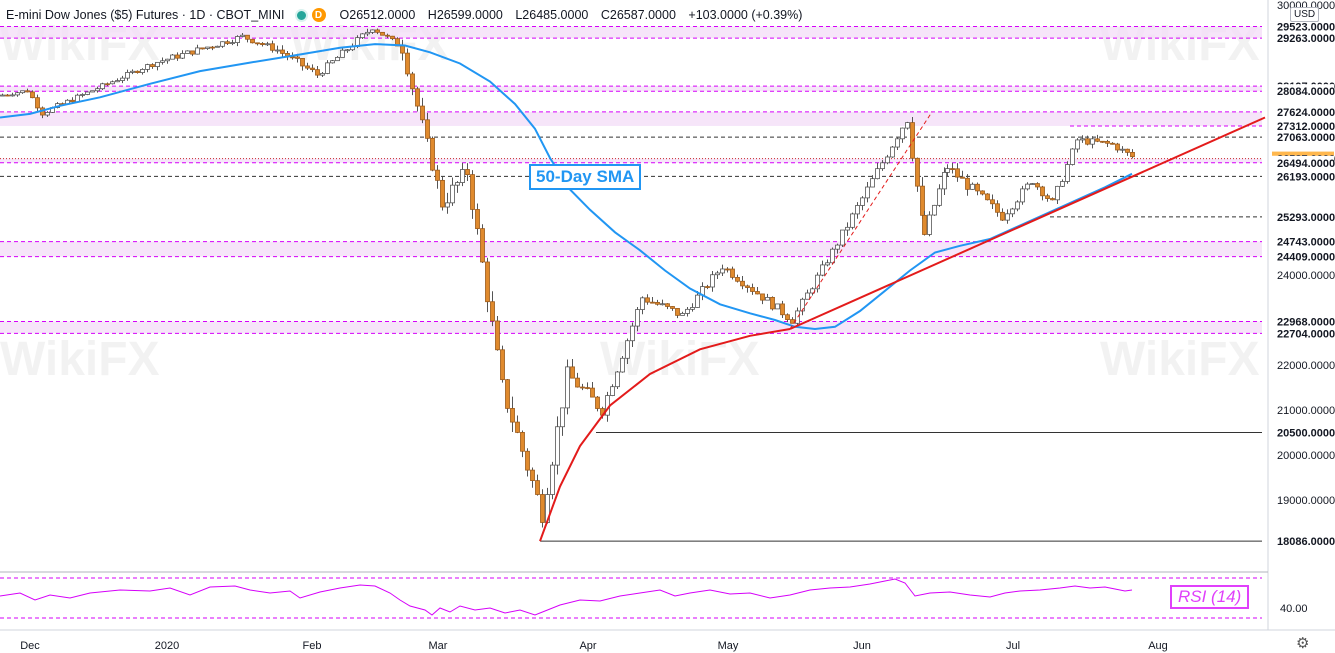 The width and height of the screenshot is (1335, 653). I want to click on price-tag: 18086.0000, so click(1306, 542).